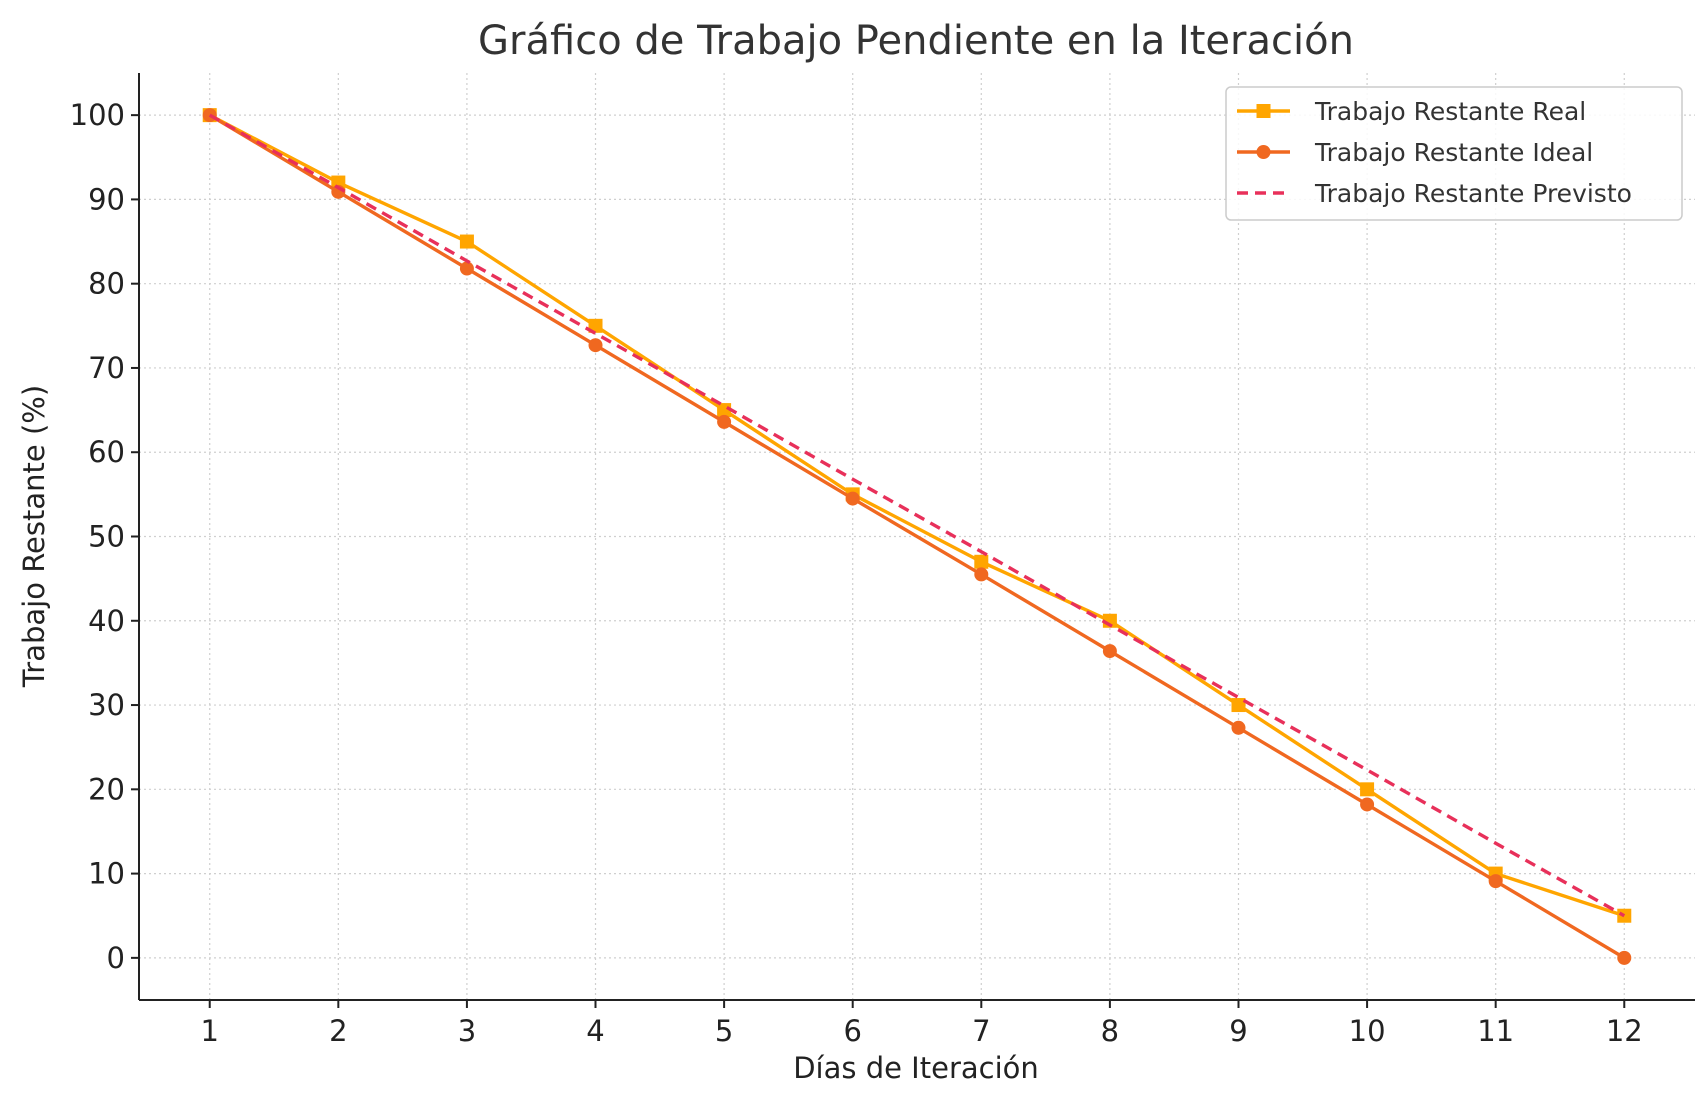 Image resolution: width=1707 pixels, height=1103 pixels. What do you see at coordinates (106, 621) in the screenshot?
I see `y-tick-label: 40` at bounding box center [106, 621].